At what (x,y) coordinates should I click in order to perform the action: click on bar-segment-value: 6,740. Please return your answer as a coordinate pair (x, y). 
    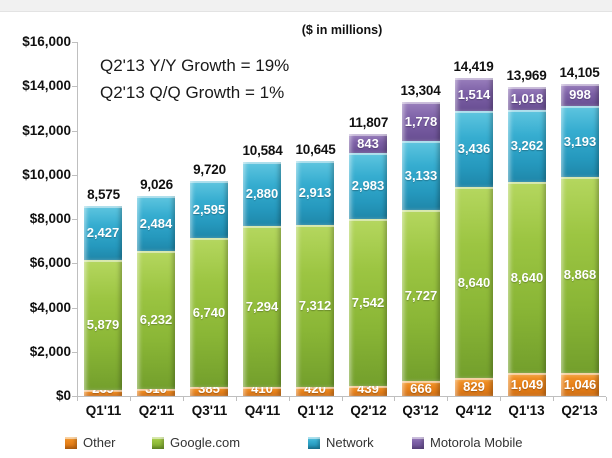
    Looking at the image, I should click on (209, 312).